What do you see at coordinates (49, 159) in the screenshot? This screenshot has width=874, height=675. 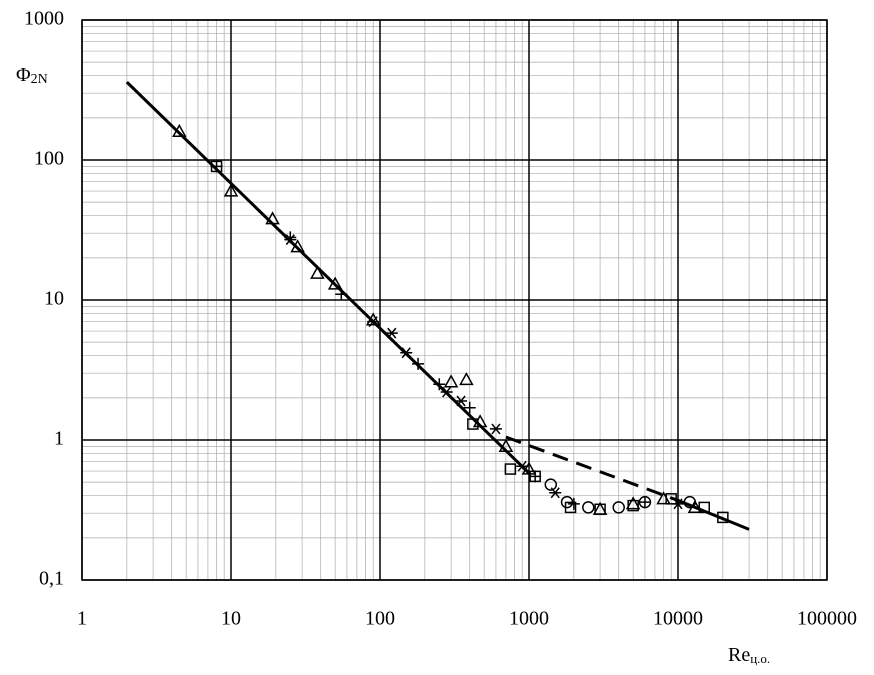 I see `y-tick-label: 100` at bounding box center [49, 159].